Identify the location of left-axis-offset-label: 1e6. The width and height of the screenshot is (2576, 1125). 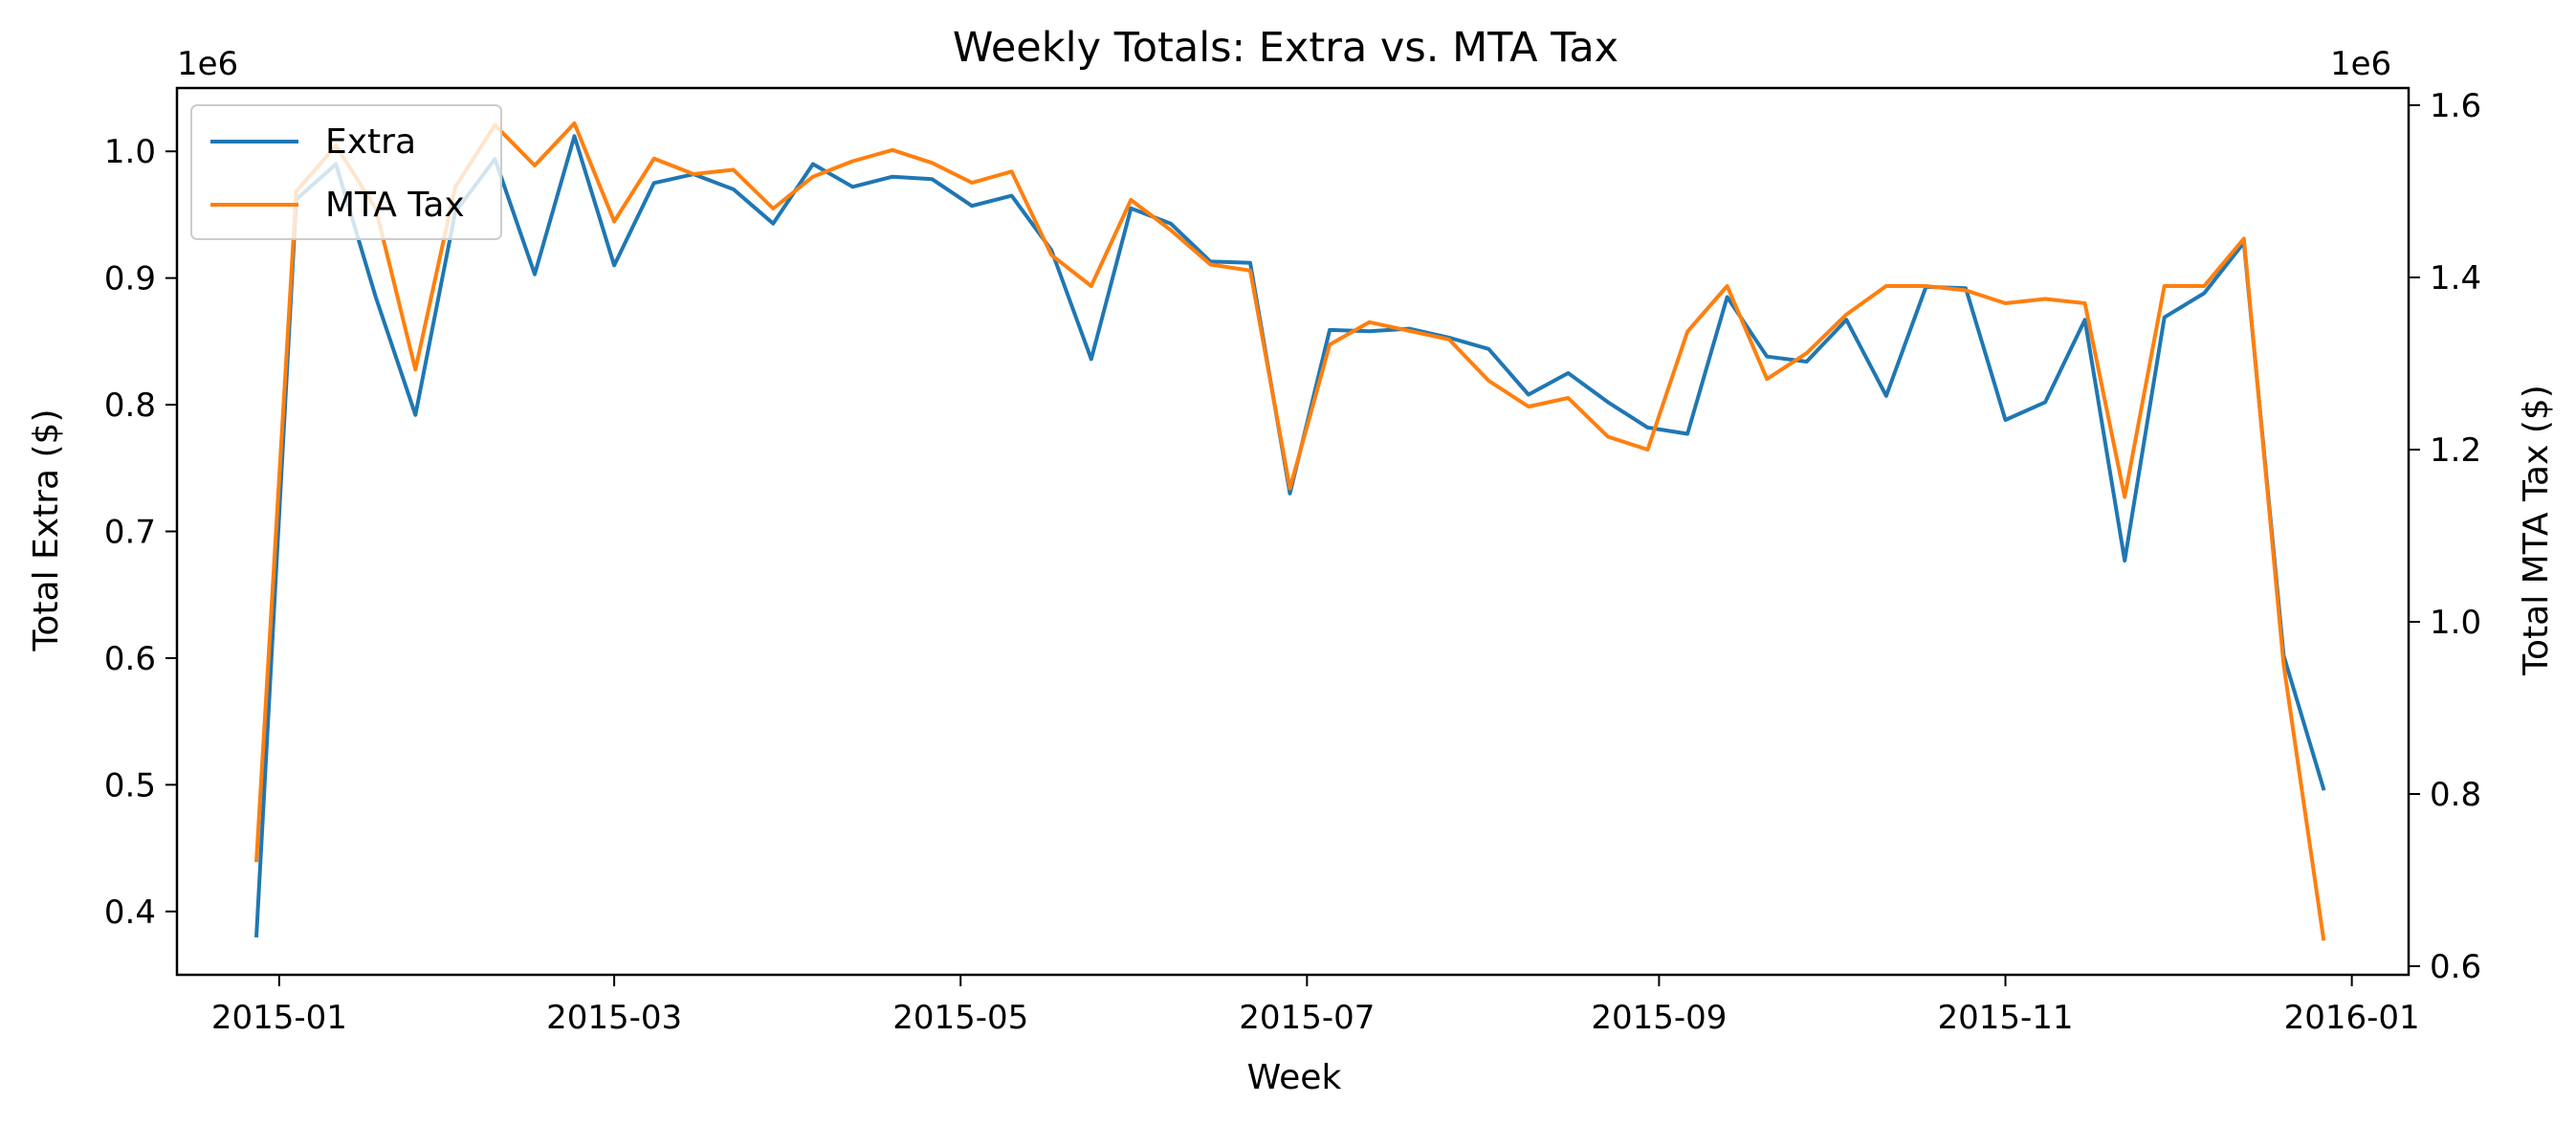
(207, 64).